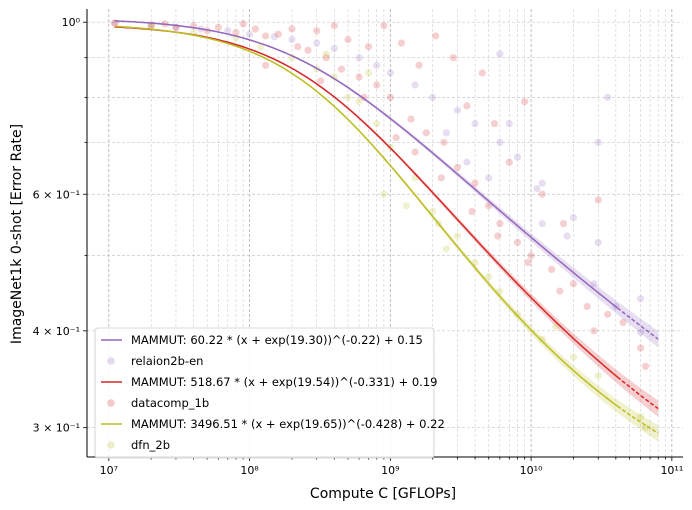 This screenshot has width=692, height=510. Describe the element at coordinates (249, 470) in the screenshot. I see `x-tick-label: 10⁸` at that location.